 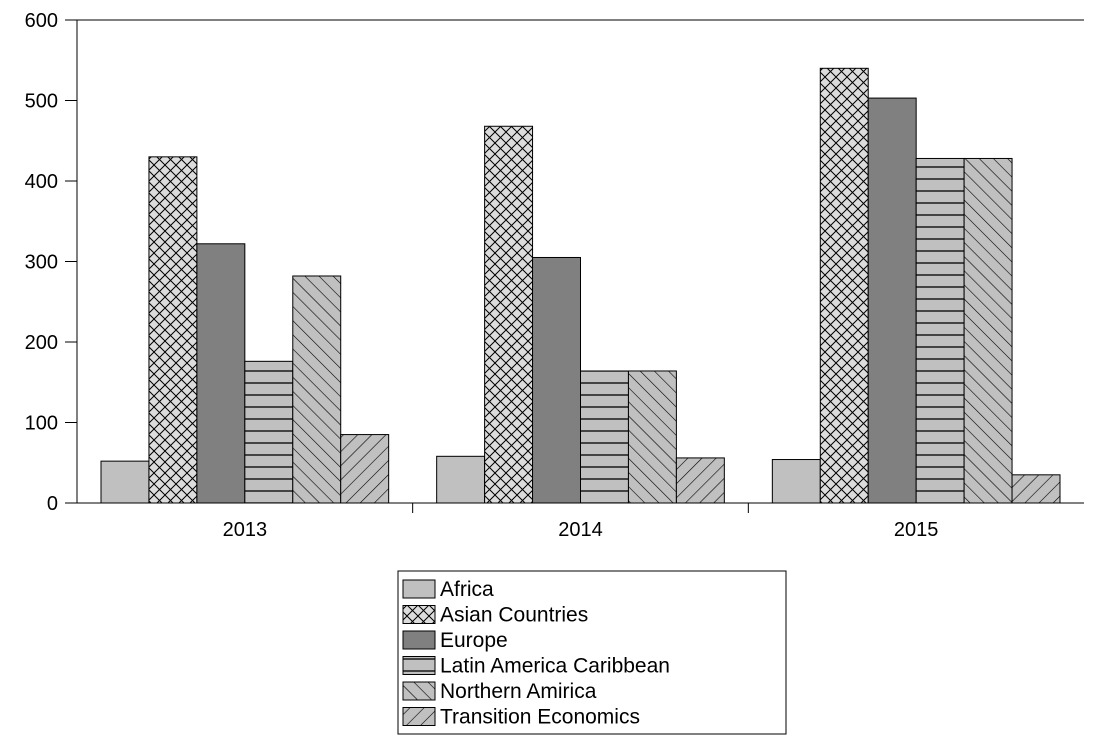 What do you see at coordinates (317, 389) in the screenshot?
I see `bar-northern-amirica-2013` at bounding box center [317, 389].